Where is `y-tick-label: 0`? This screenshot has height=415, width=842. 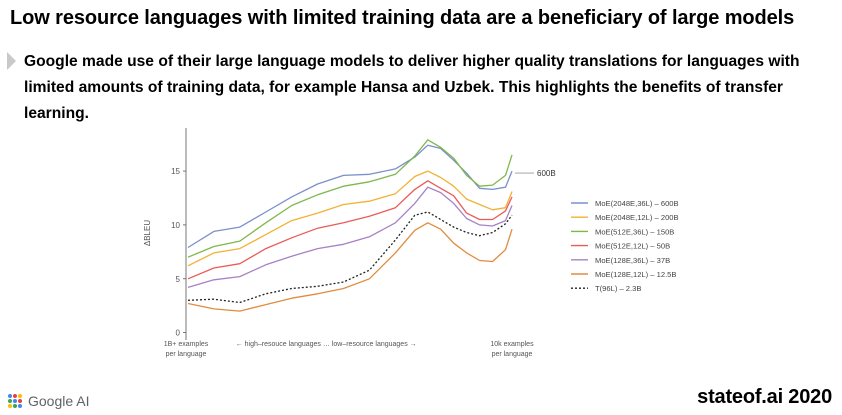
y-tick-label: 0 is located at coordinates (178, 333).